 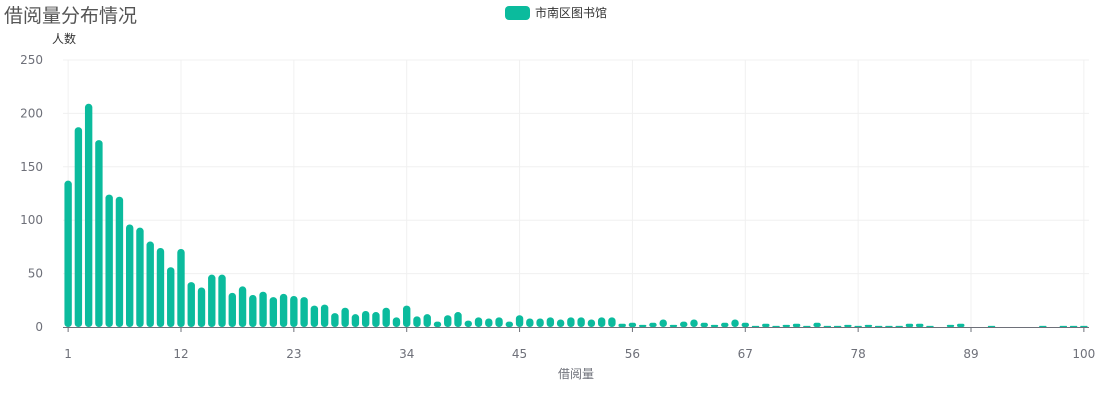 I want to click on y-tick-label: 150, so click(x=31, y=167).